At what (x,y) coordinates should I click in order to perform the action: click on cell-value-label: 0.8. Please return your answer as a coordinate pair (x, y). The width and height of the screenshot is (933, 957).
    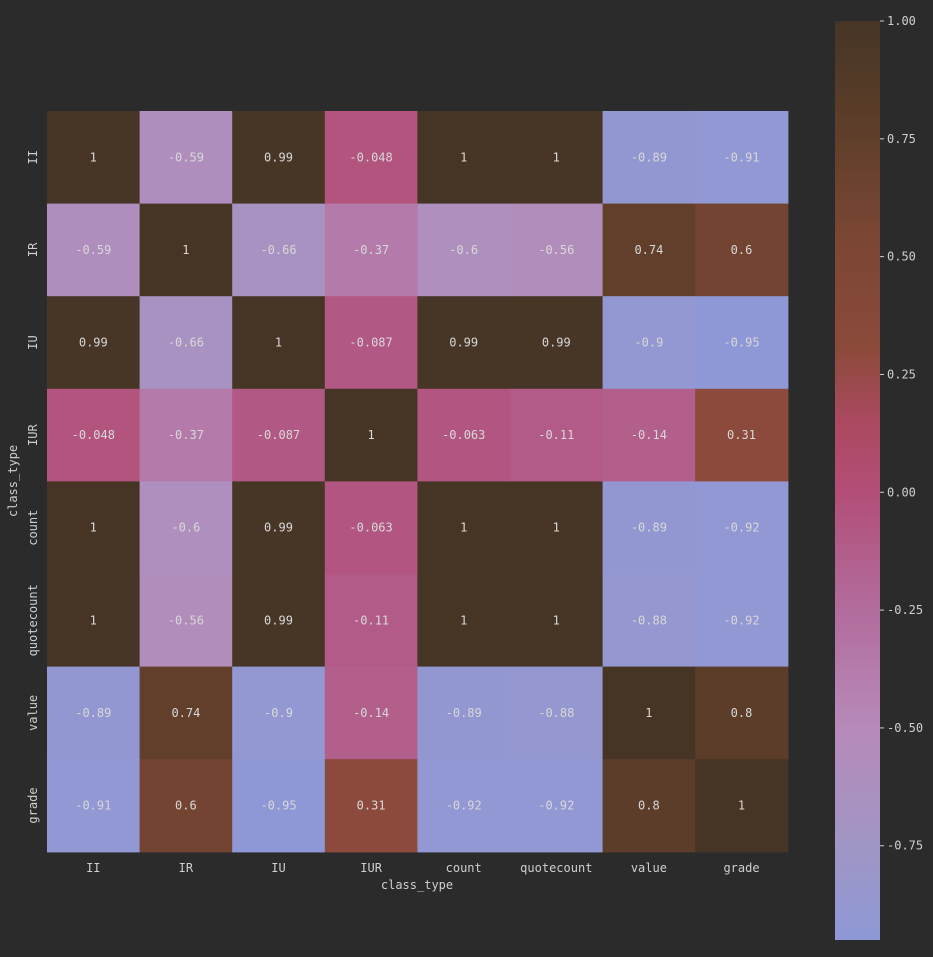
    Looking at the image, I should click on (742, 713).